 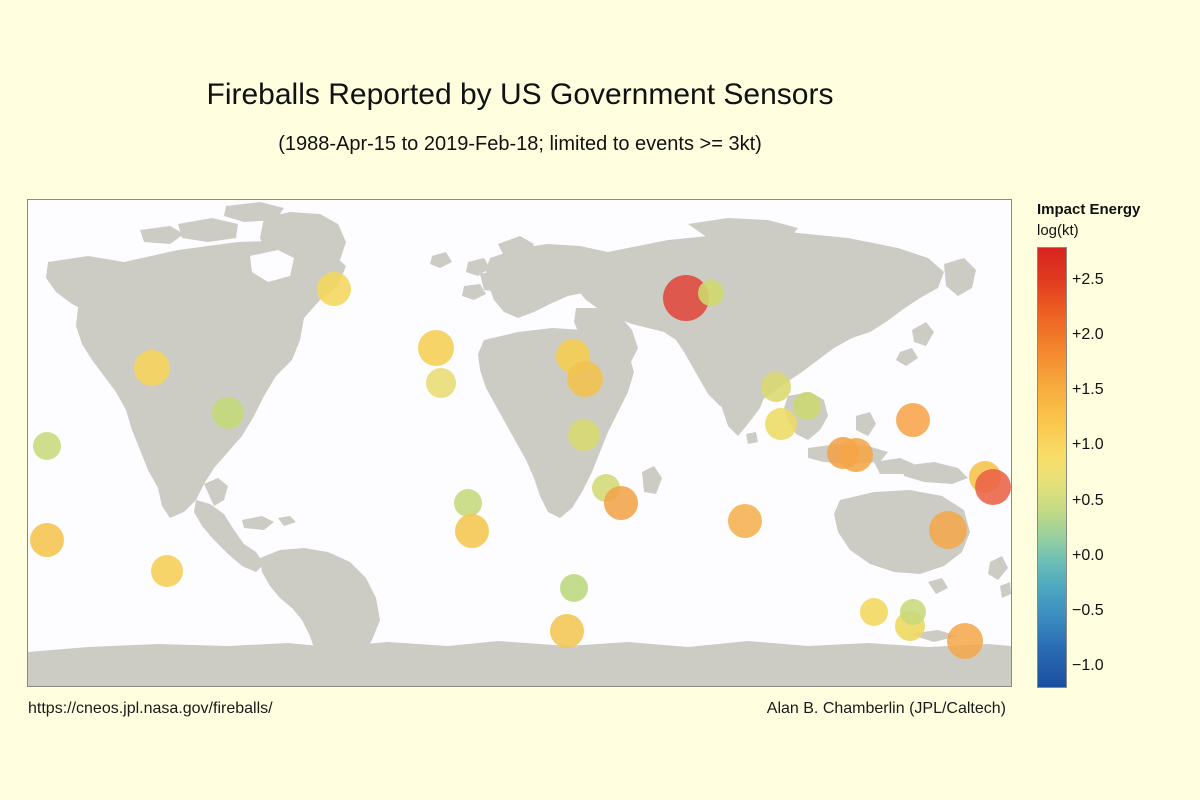 What do you see at coordinates (1088, 335) in the screenshot?
I see `colorbar-tick-label: +2.0` at bounding box center [1088, 335].